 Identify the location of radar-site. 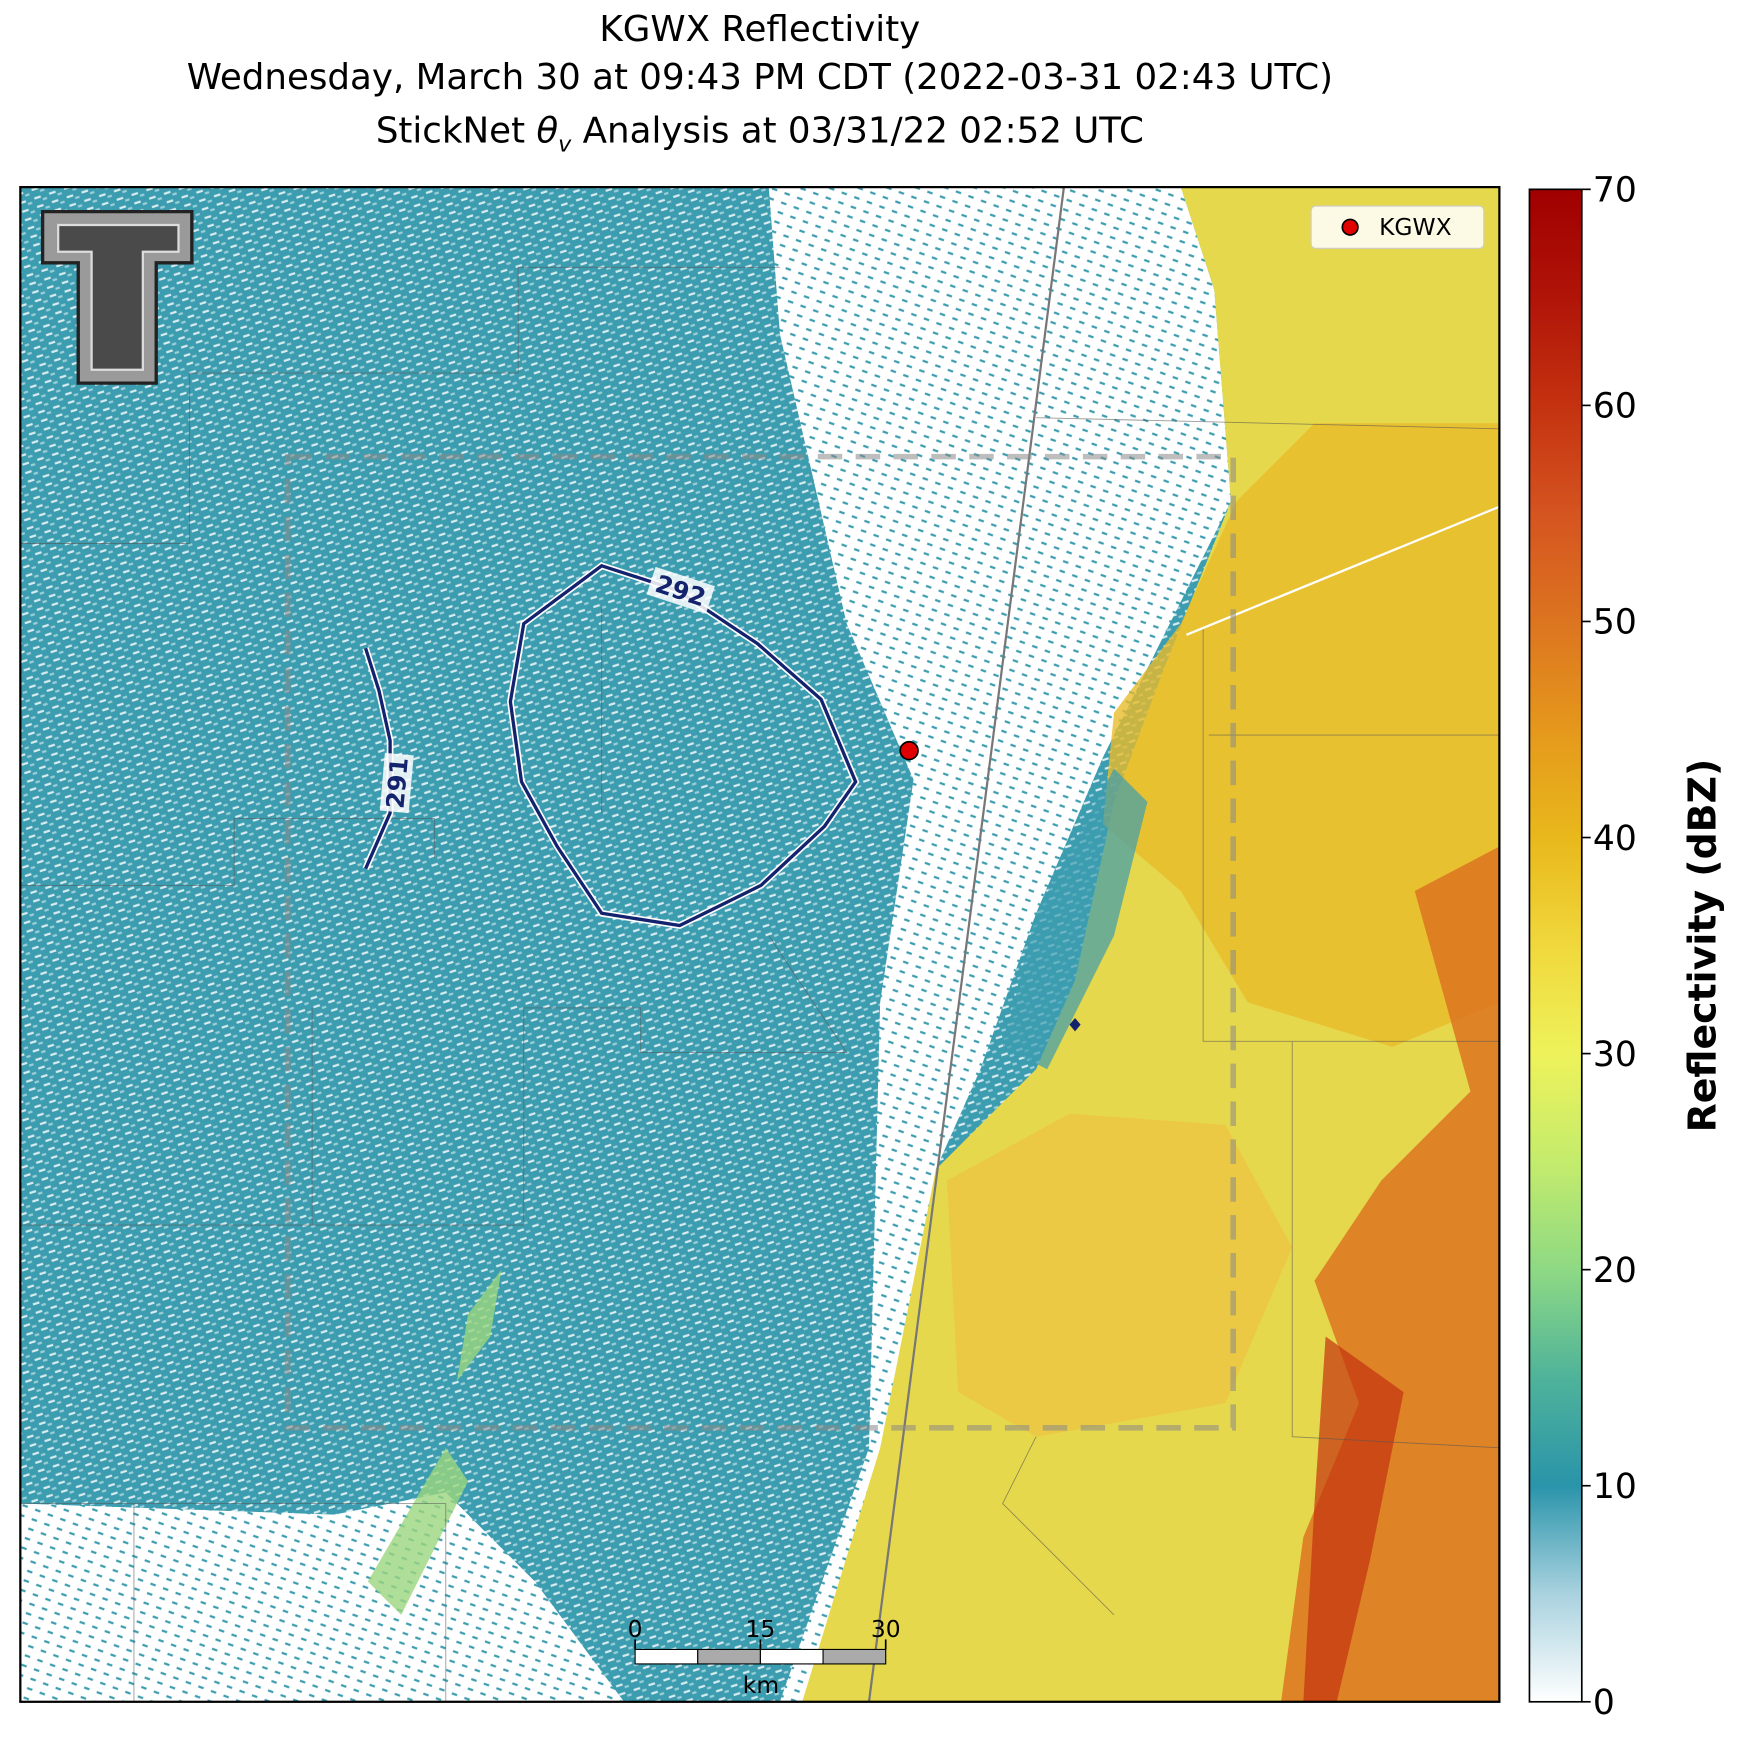
(909, 750).